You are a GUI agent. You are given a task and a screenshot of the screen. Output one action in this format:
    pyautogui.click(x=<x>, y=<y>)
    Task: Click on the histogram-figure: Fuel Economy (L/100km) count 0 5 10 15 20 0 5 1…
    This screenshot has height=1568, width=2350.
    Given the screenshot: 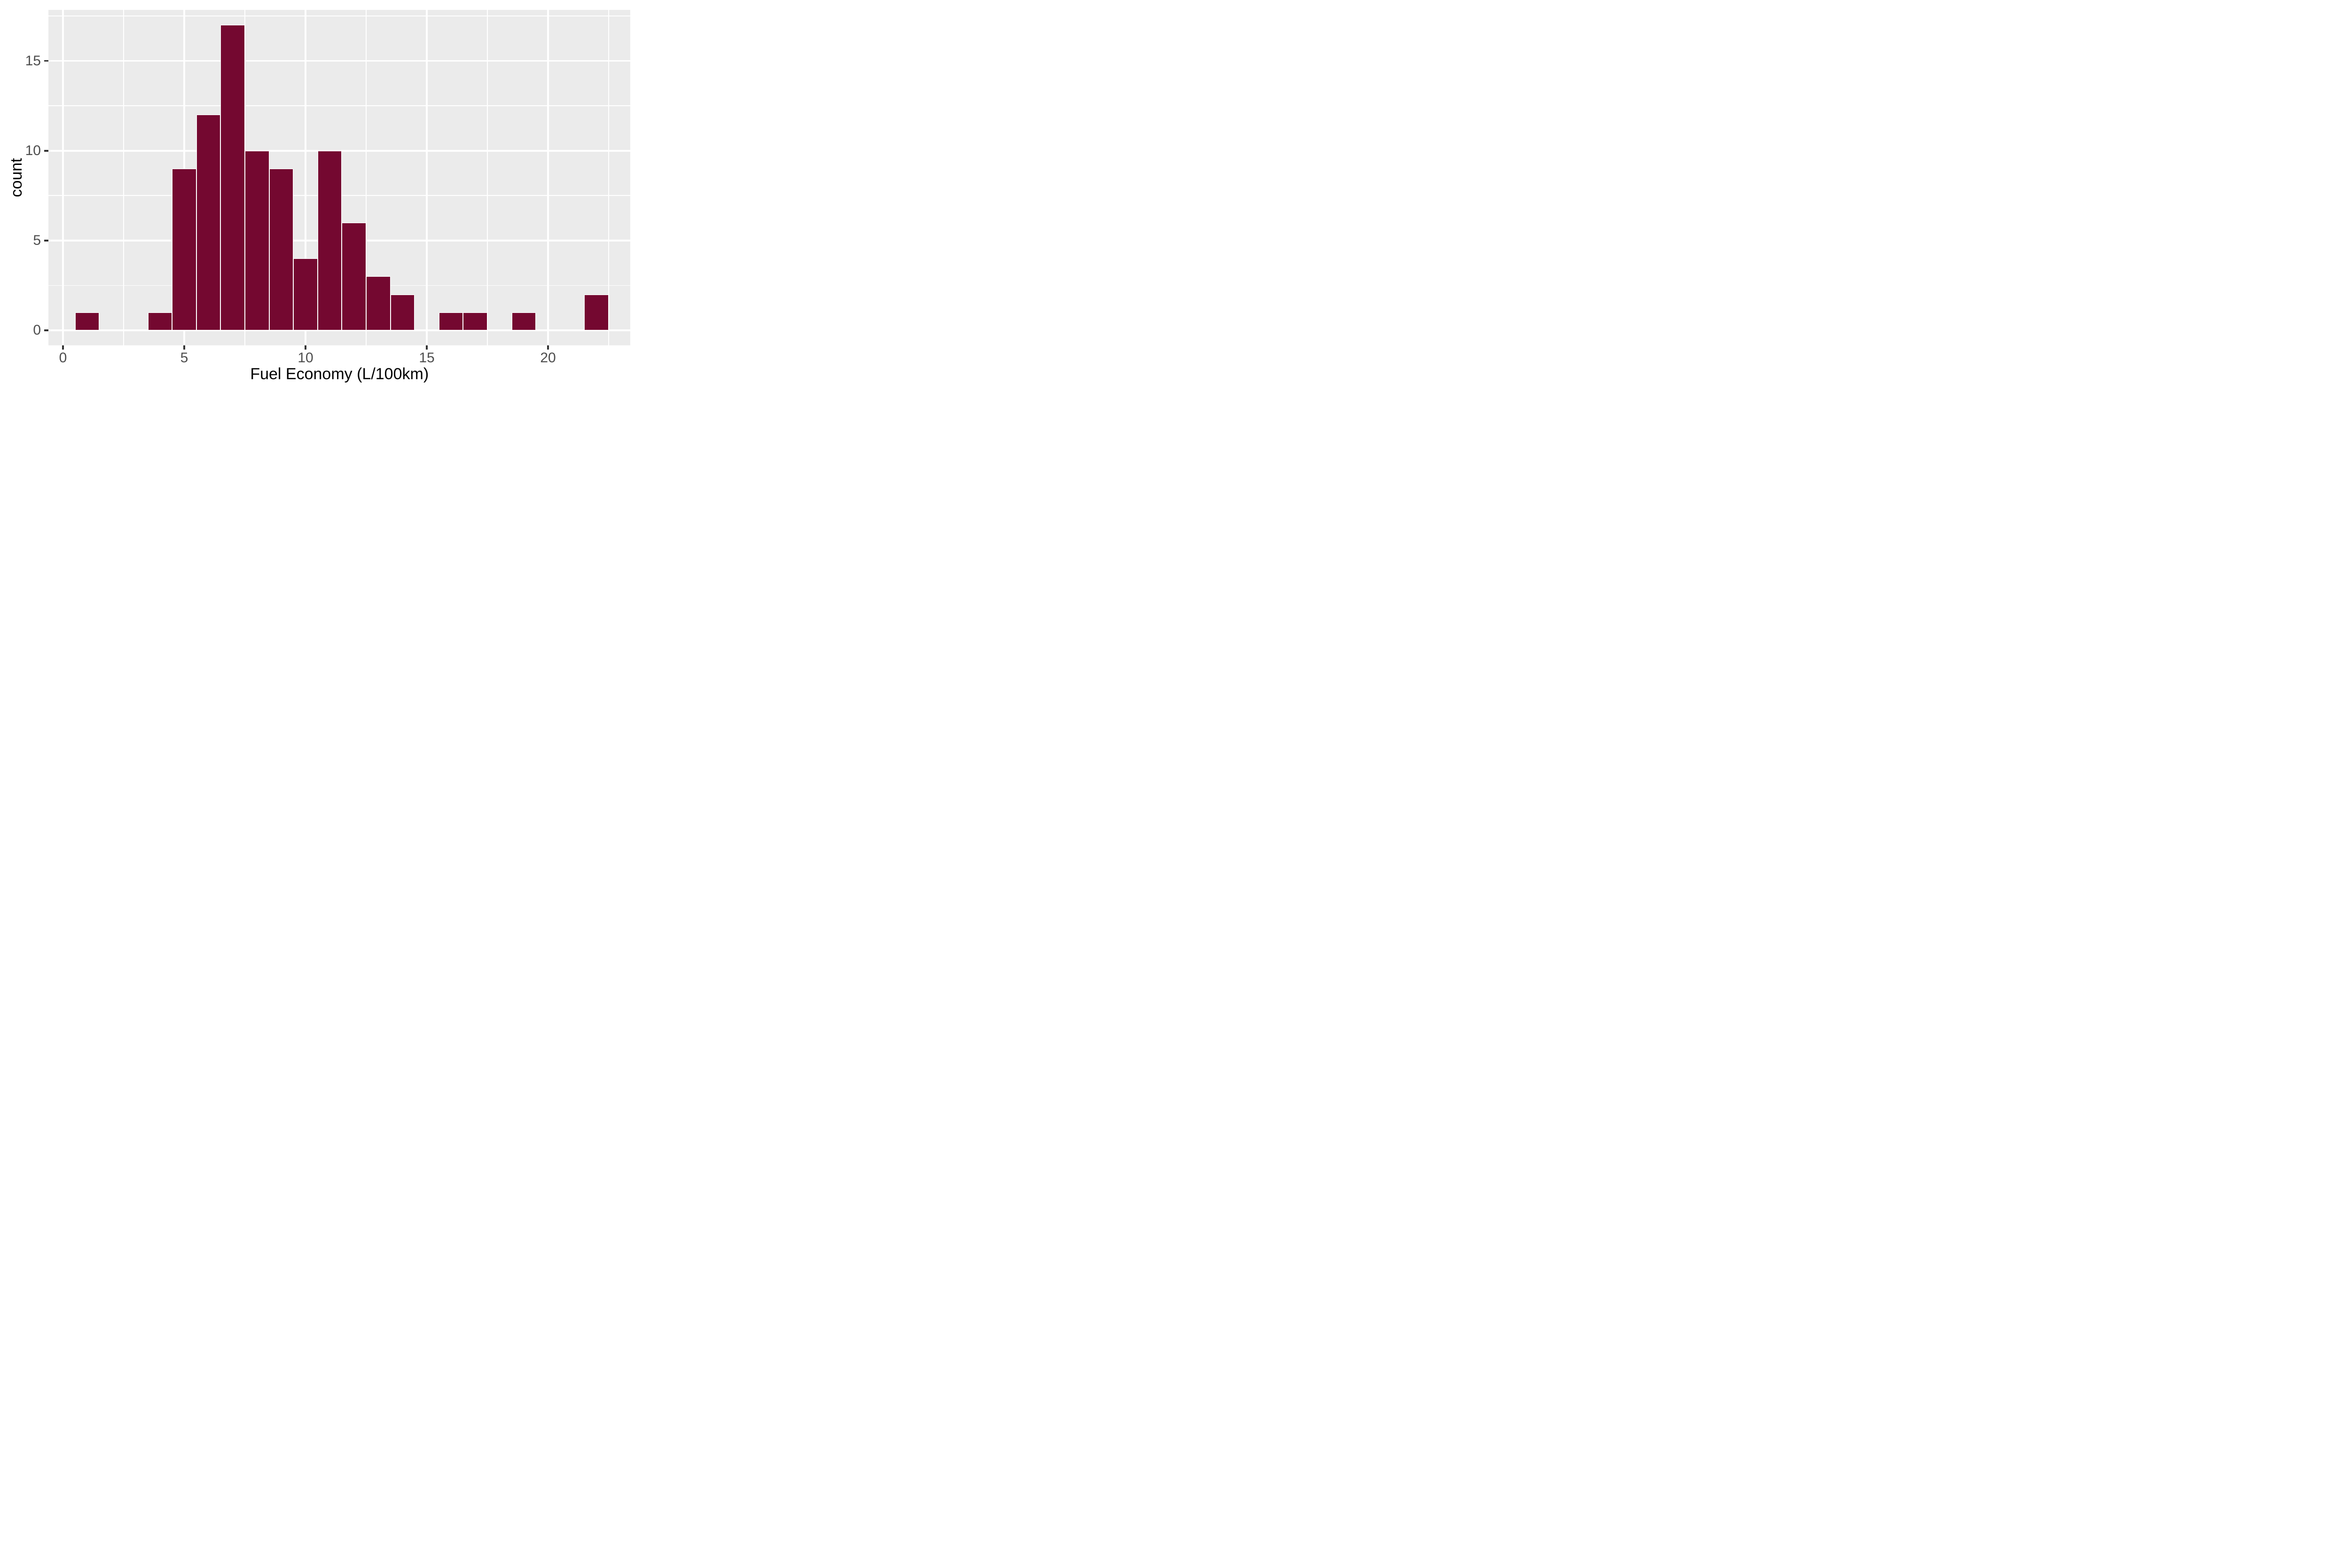 What is the action you would take?
    pyautogui.click(x=317, y=196)
    